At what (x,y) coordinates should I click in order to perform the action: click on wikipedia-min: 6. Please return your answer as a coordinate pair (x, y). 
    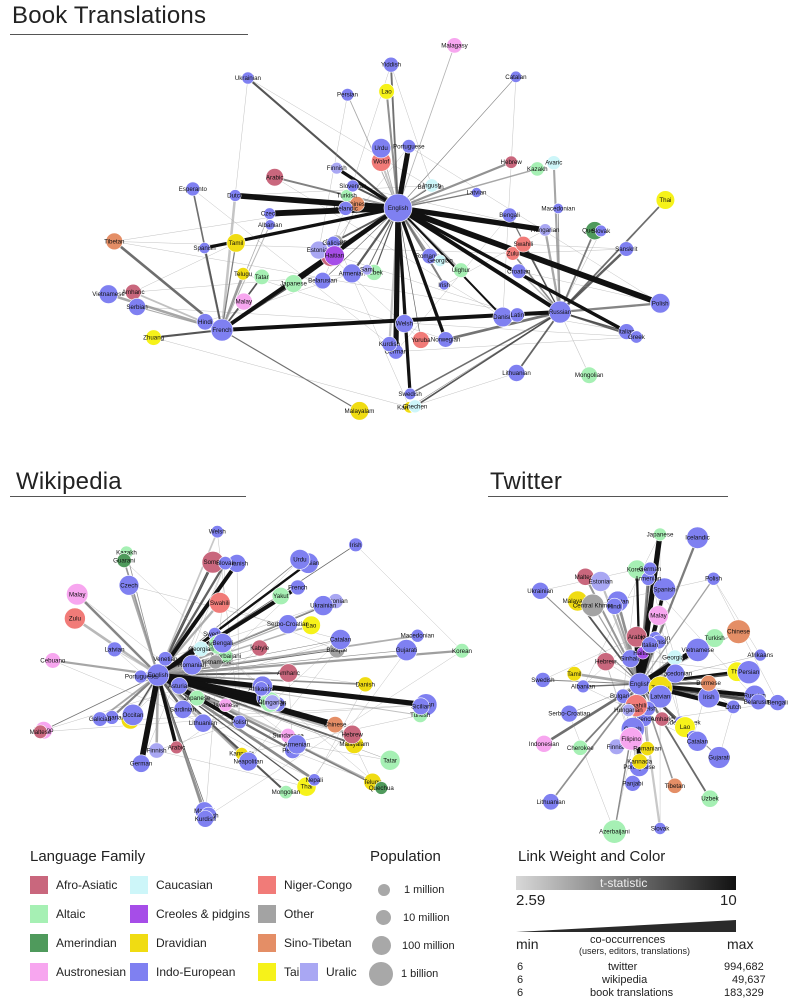
    Looking at the image, I should click on (520, 980).